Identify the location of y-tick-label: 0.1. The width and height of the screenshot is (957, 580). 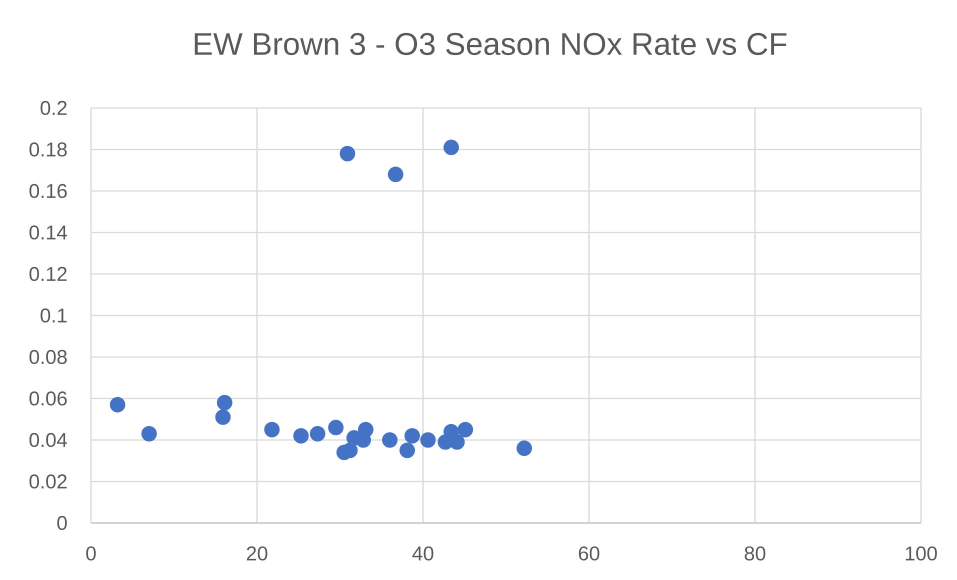
(53, 315).